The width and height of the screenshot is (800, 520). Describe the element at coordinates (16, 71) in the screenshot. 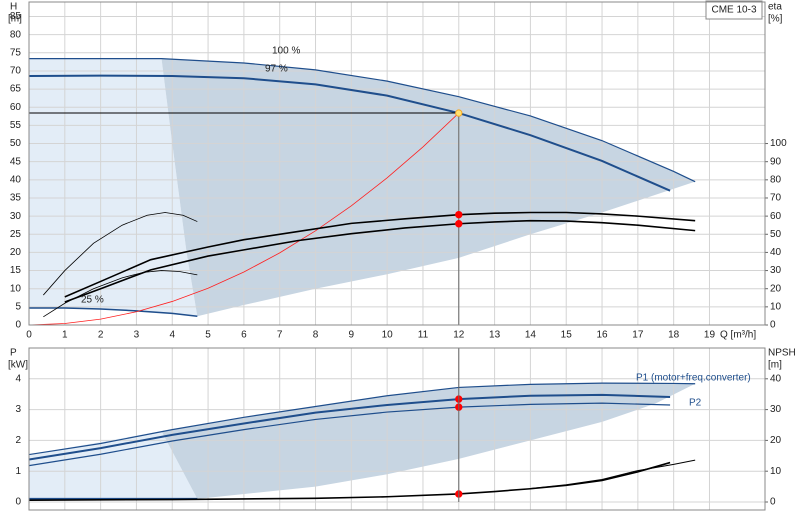

I see `y-tick-label: 70` at that location.